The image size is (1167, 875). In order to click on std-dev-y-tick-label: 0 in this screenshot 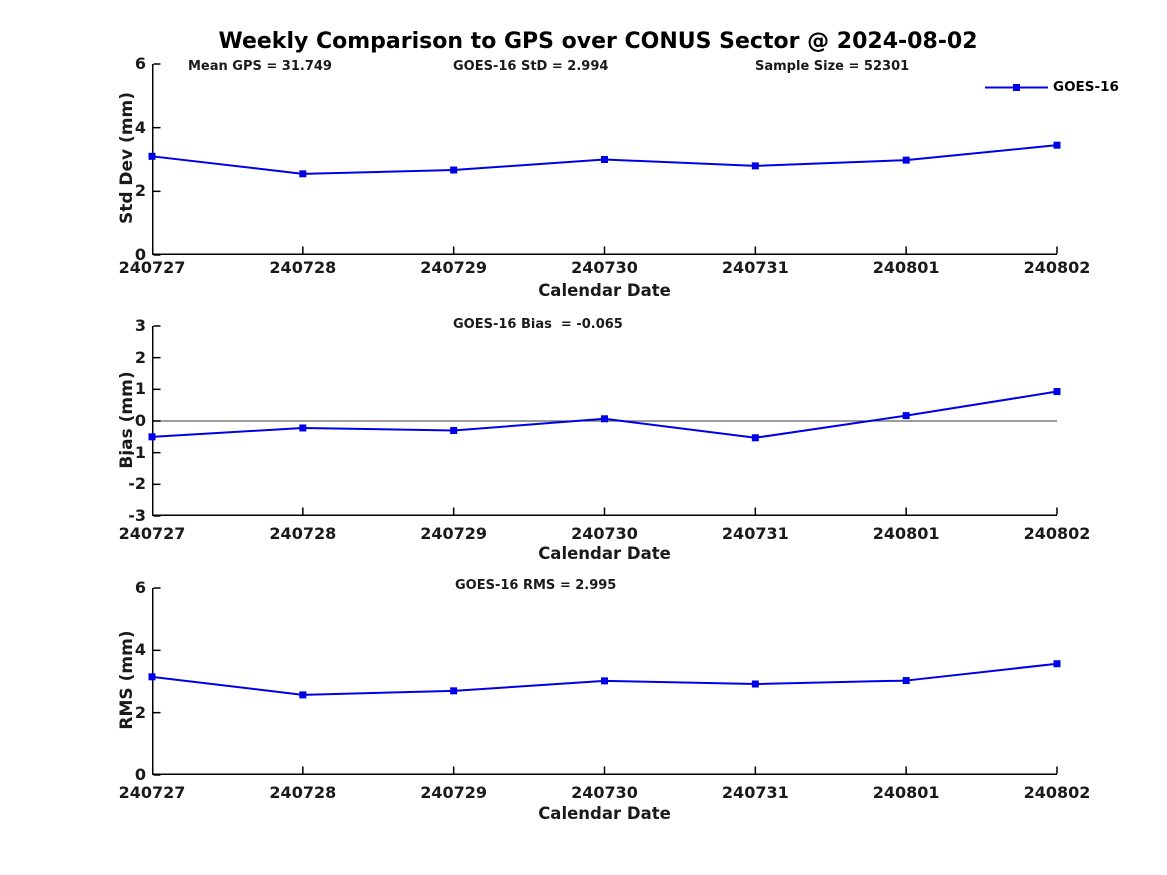, I will do `click(140, 254)`.